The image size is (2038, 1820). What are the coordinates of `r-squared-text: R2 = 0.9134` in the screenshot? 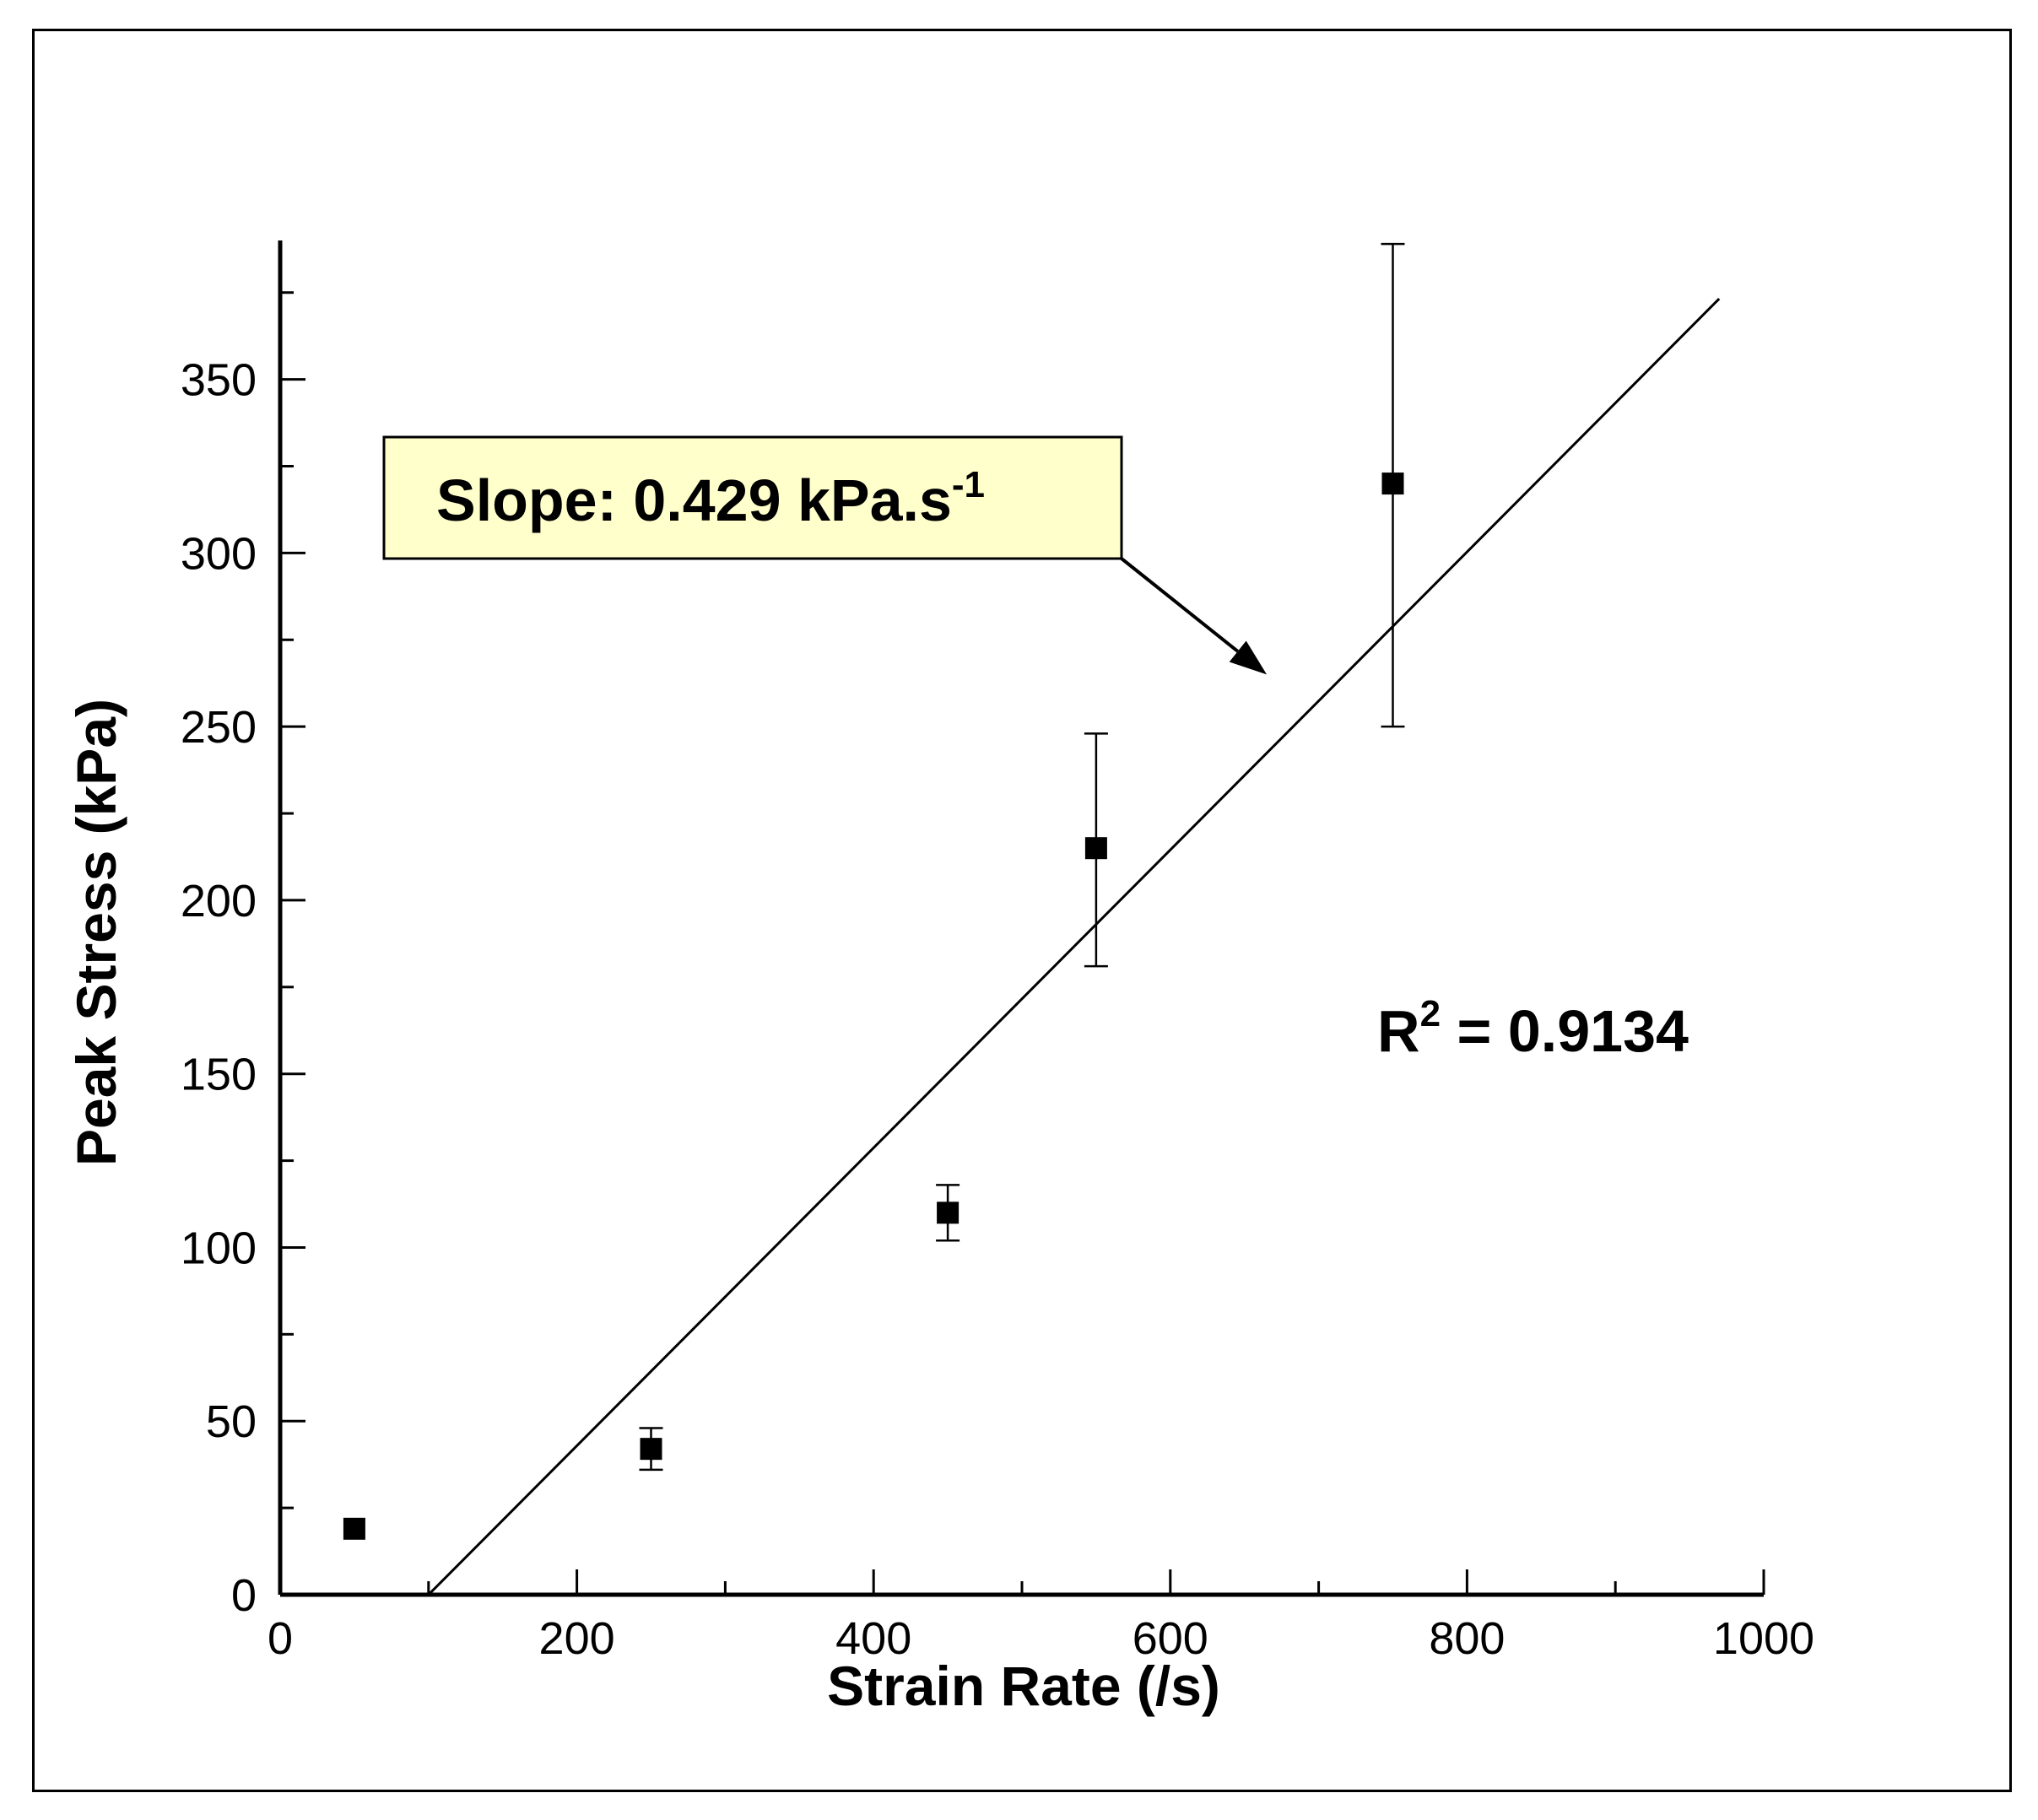 It's located at (1533, 1028).